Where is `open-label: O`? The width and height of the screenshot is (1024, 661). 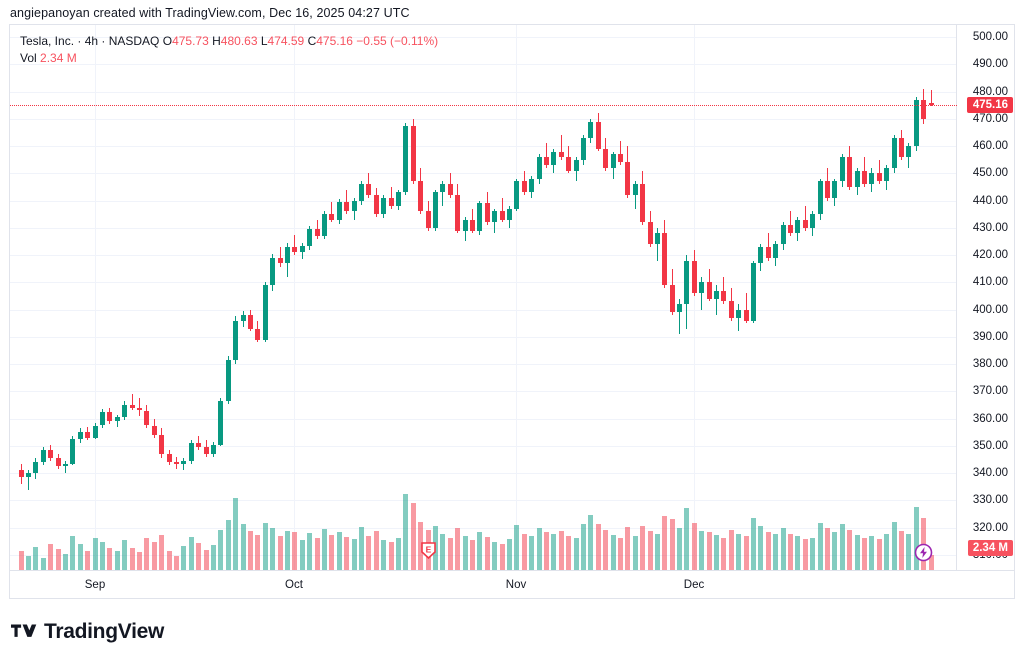 open-label: O is located at coordinates (167, 41).